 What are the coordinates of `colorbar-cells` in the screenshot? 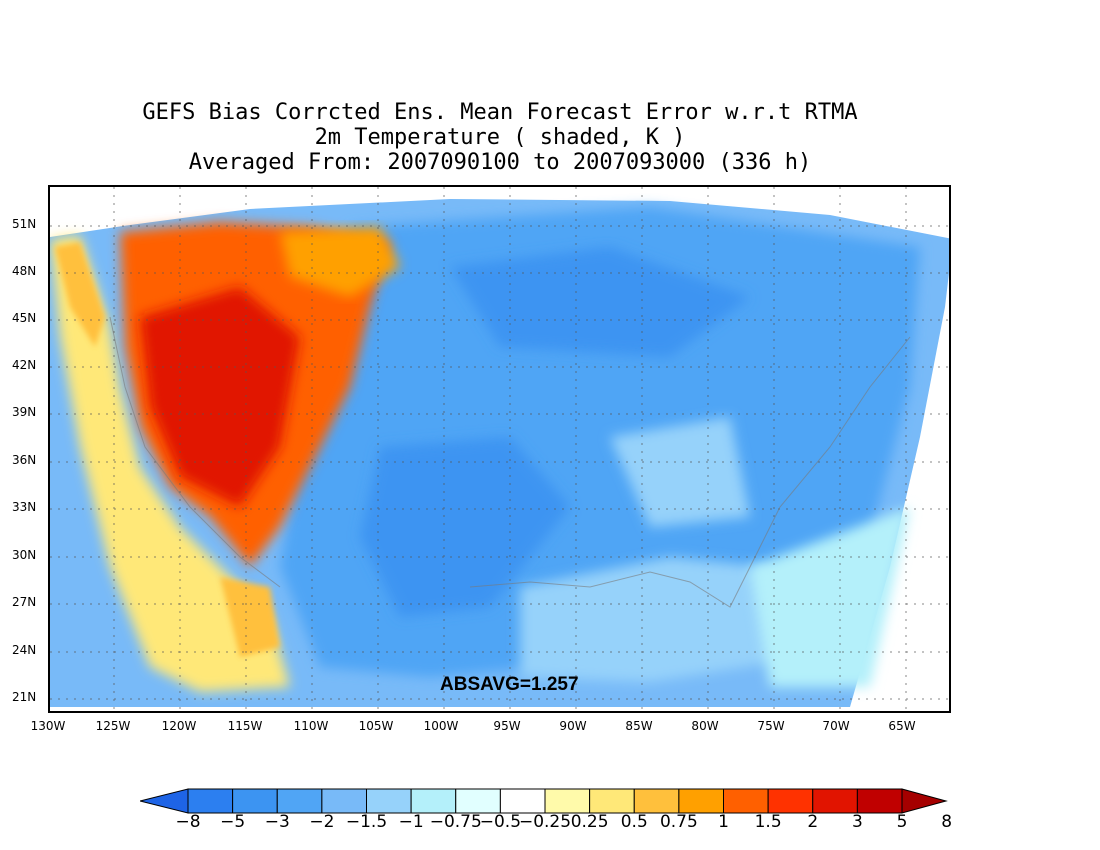 It's located at (545, 801).